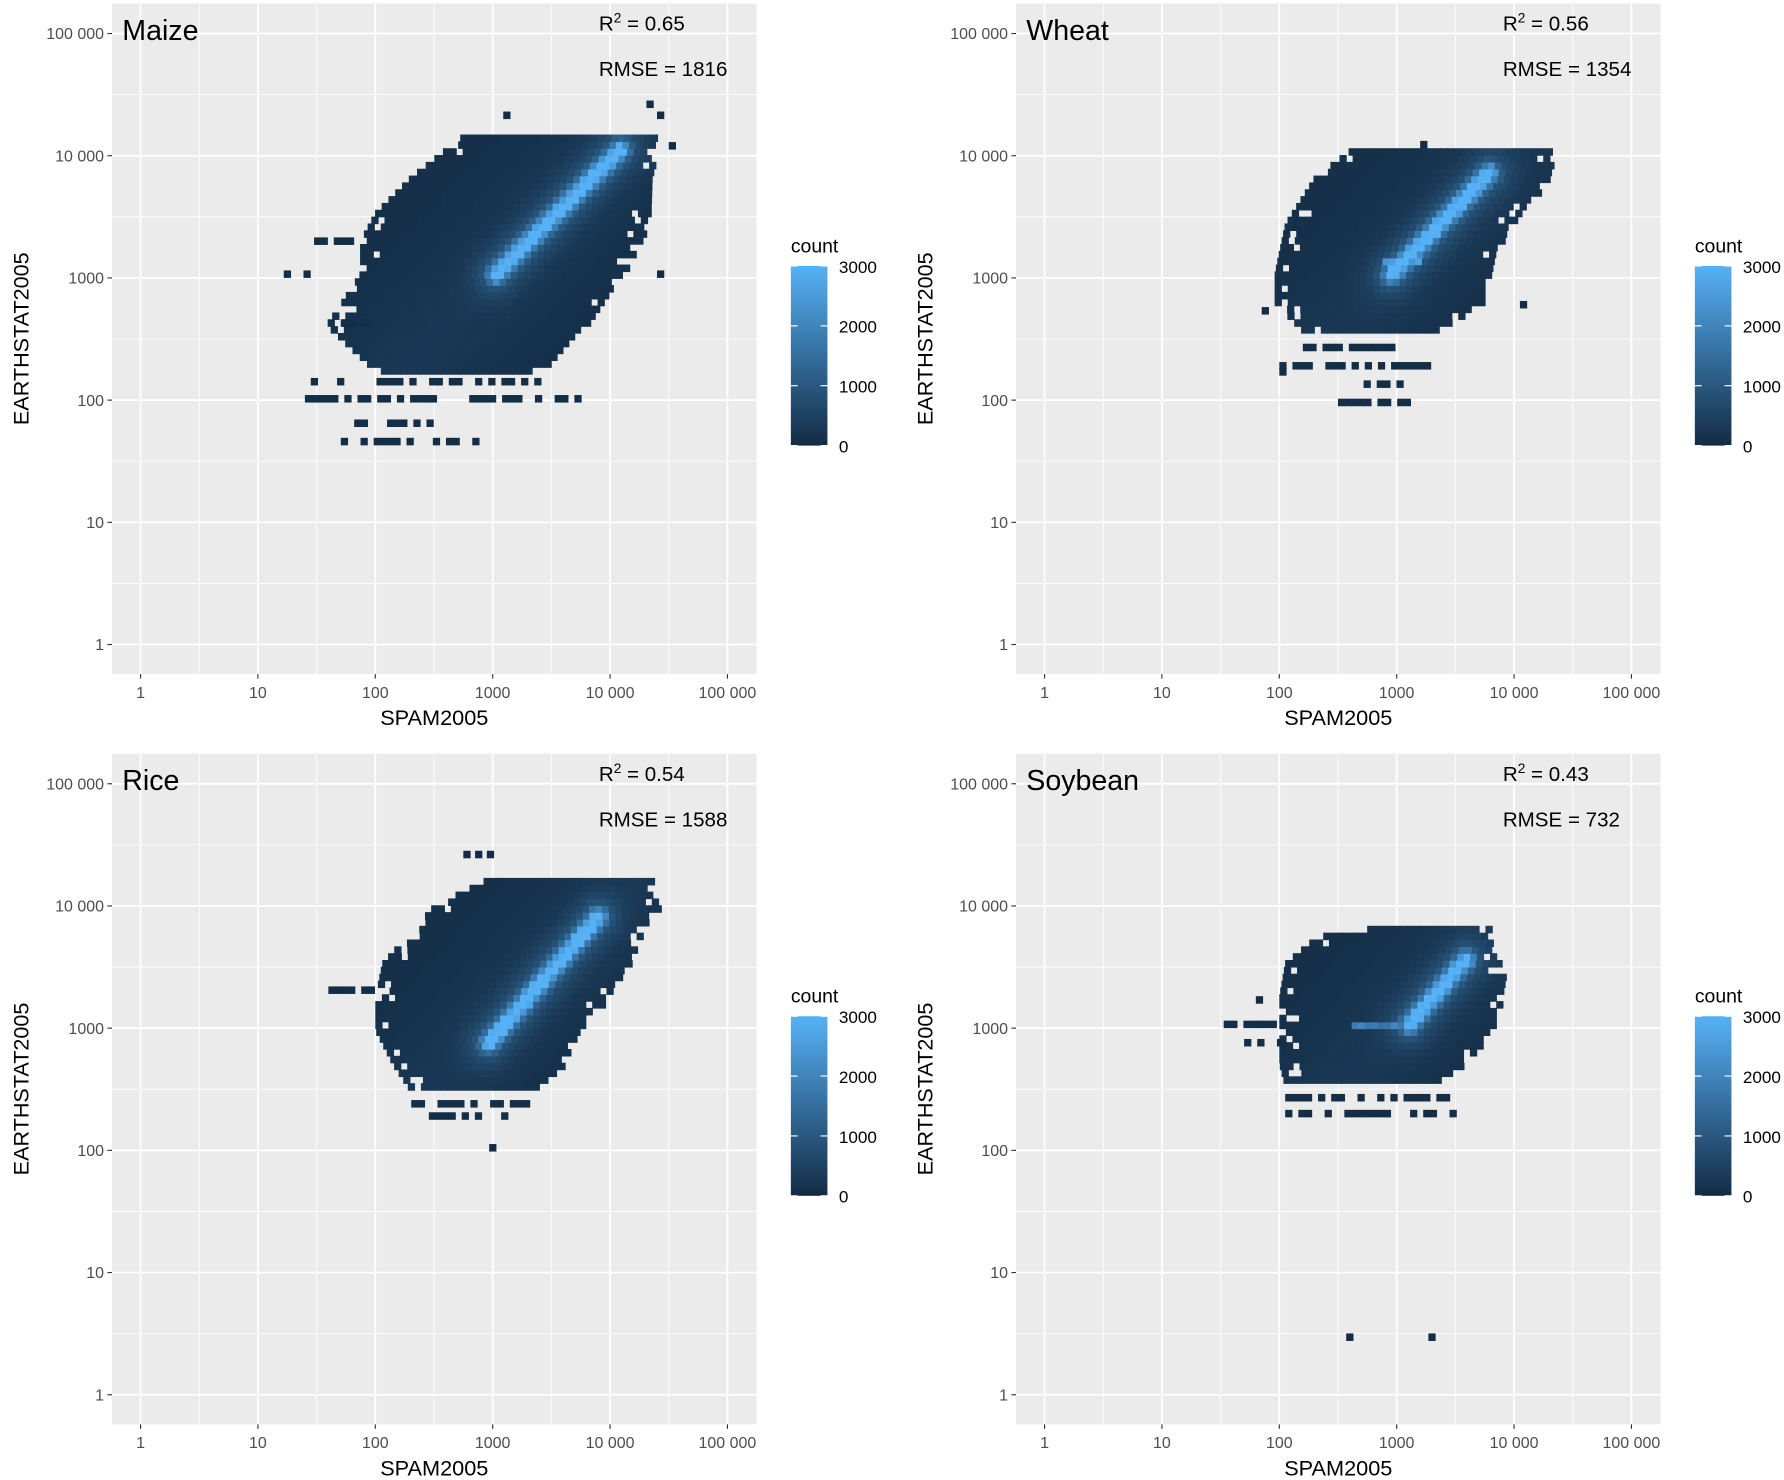 The height and width of the screenshot is (1480, 1784). What do you see at coordinates (258, 1443) in the screenshot?
I see `x-tick-label: 10` at bounding box center [258, 1443].